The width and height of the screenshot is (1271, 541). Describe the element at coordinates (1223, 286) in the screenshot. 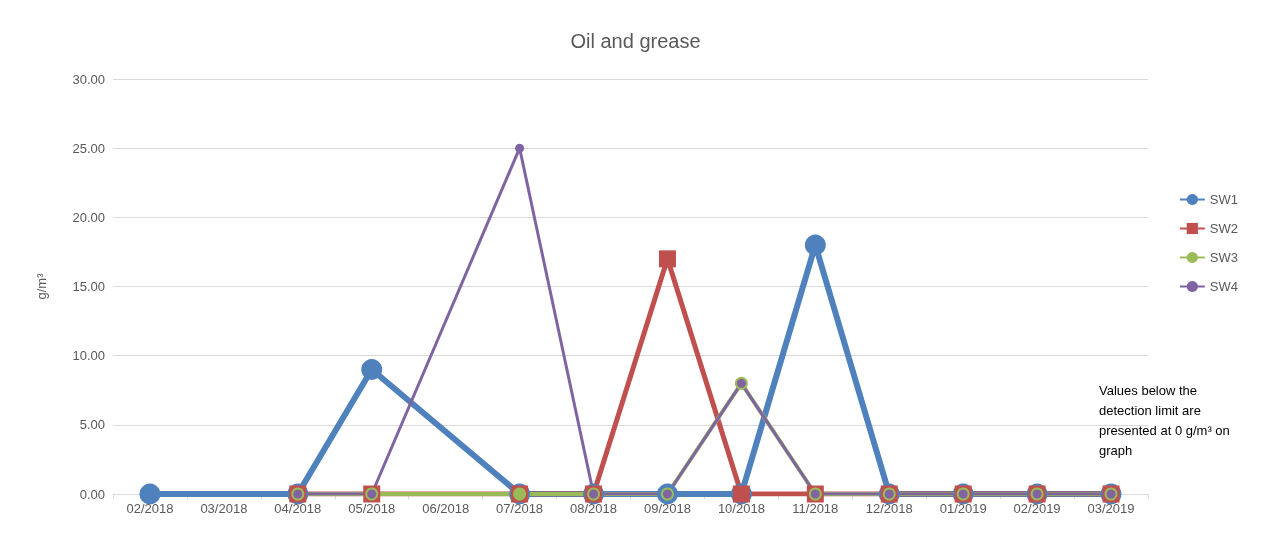

I see `legend-label: SW4` at that location.